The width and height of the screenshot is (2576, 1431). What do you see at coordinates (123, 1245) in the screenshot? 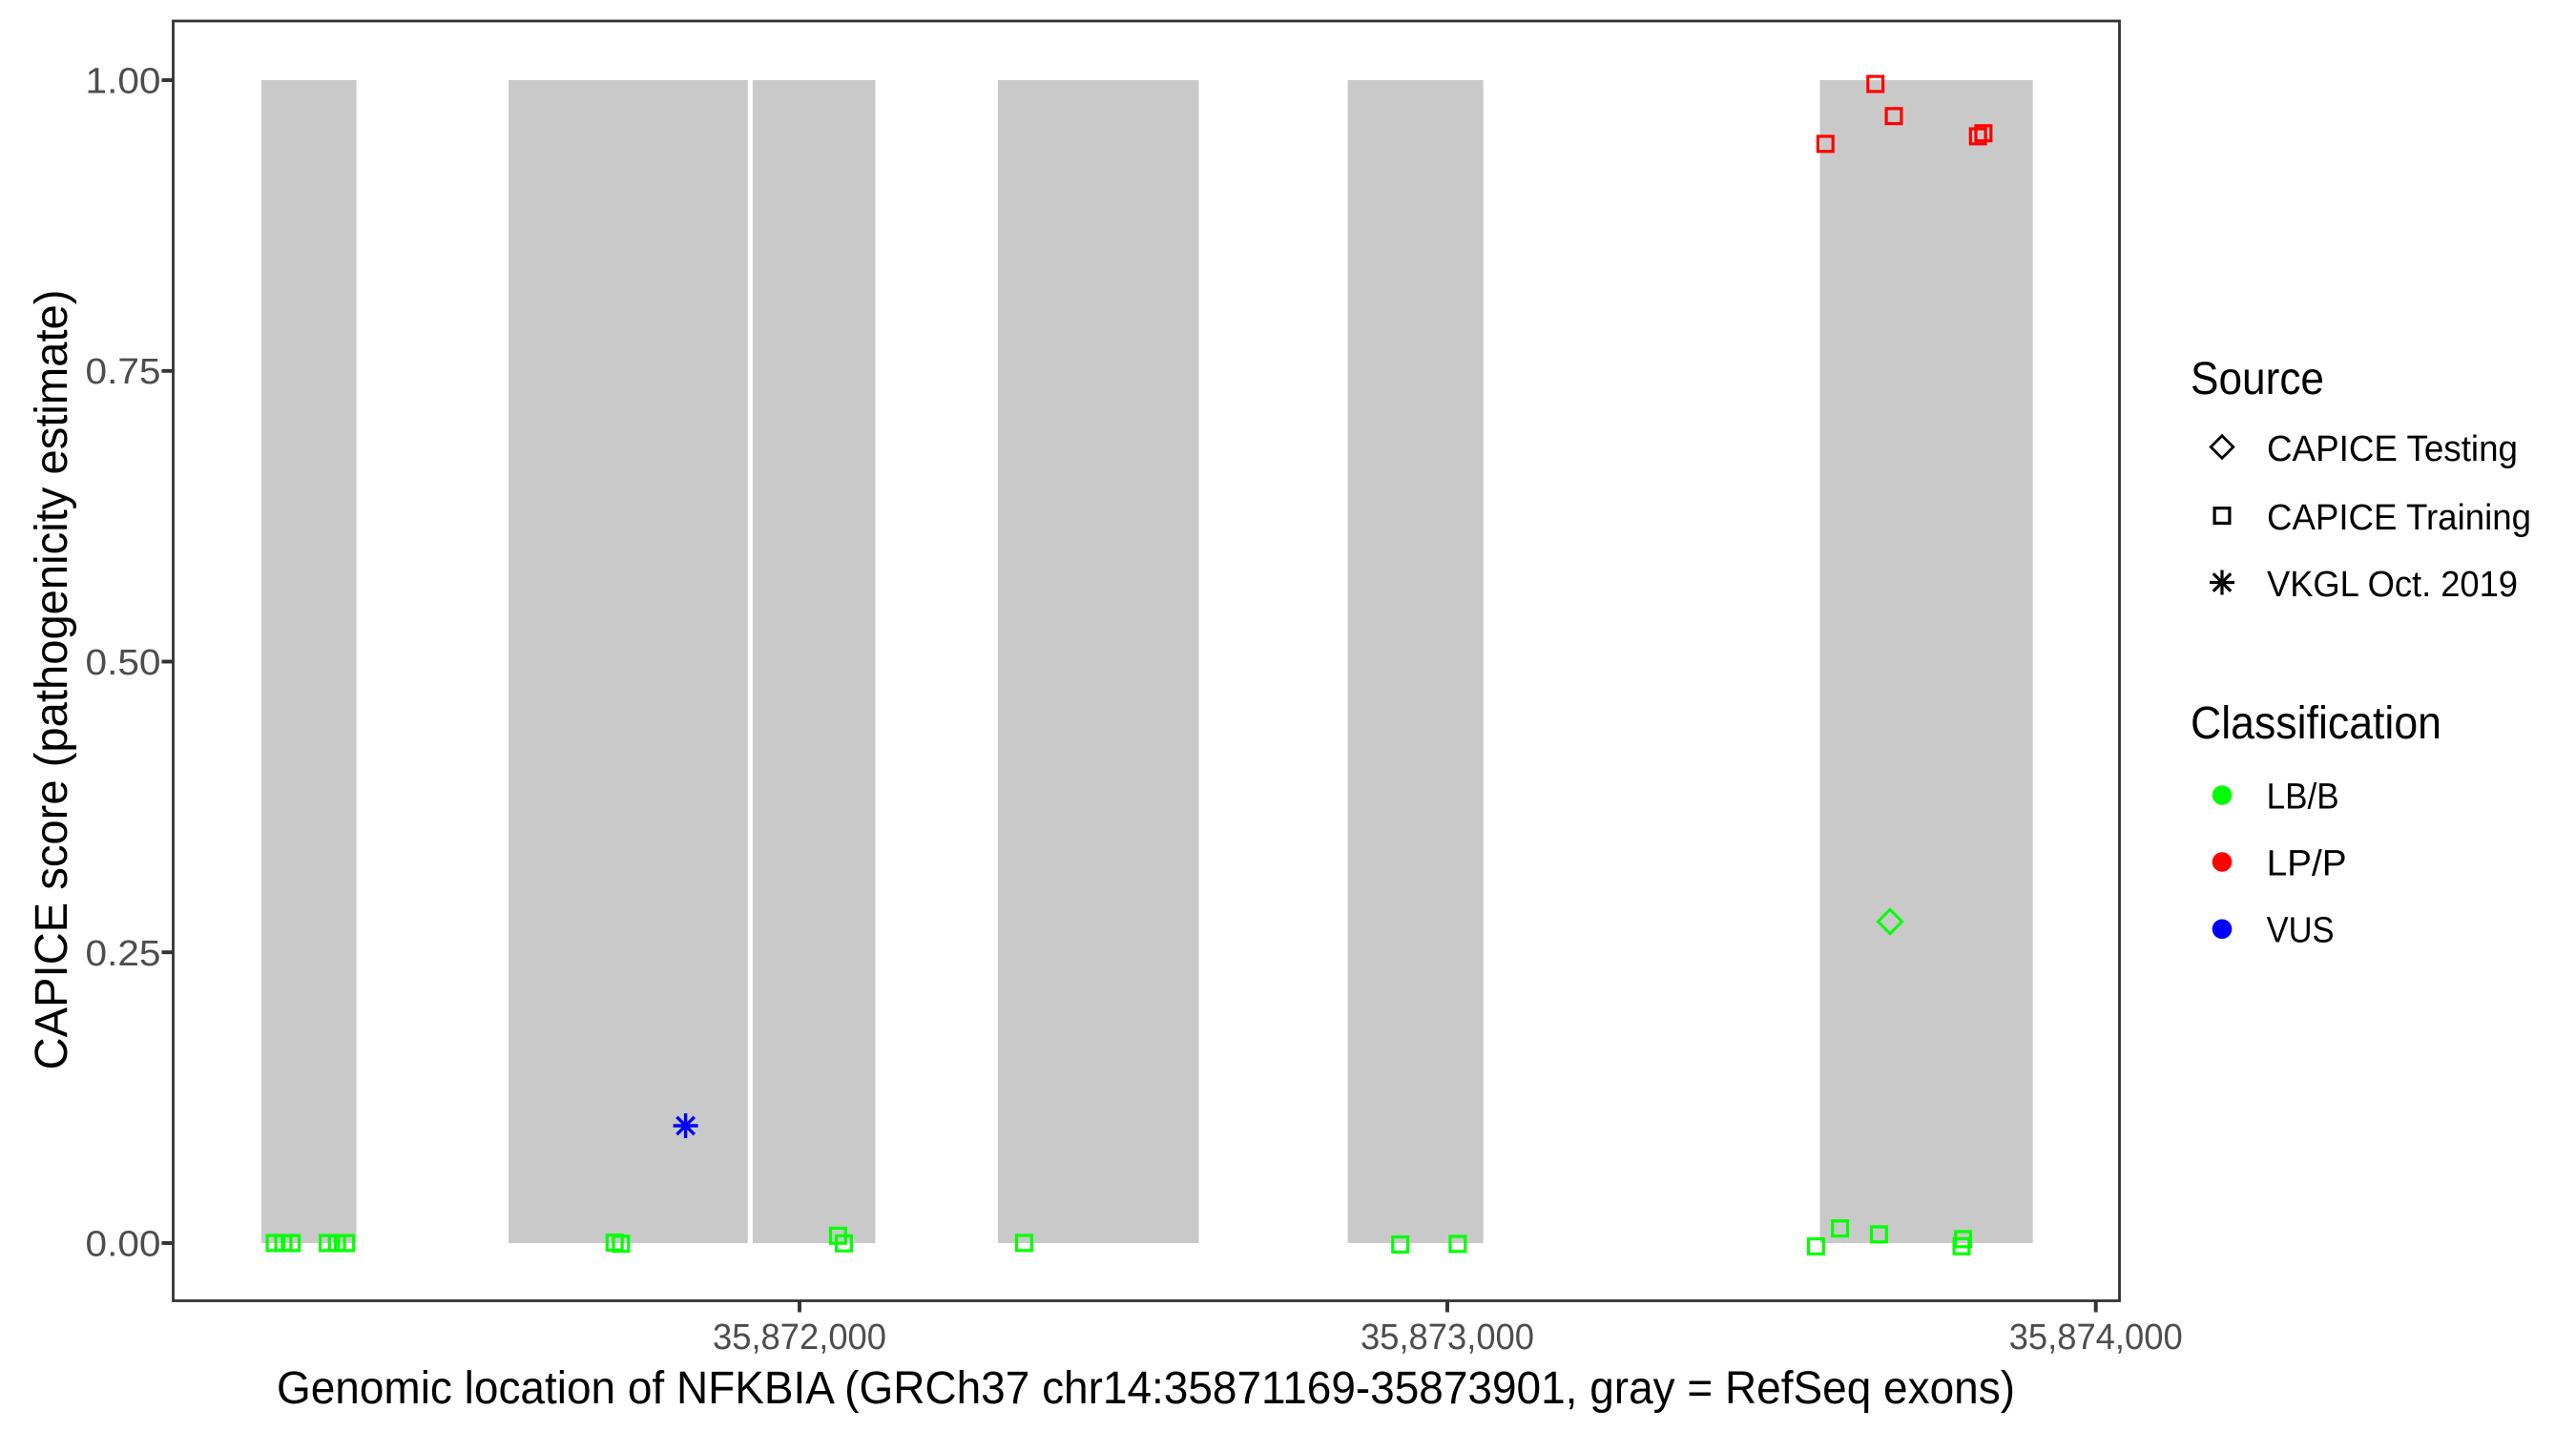
I see `svg-text: 0.00` at bounding box center [123, 1245].